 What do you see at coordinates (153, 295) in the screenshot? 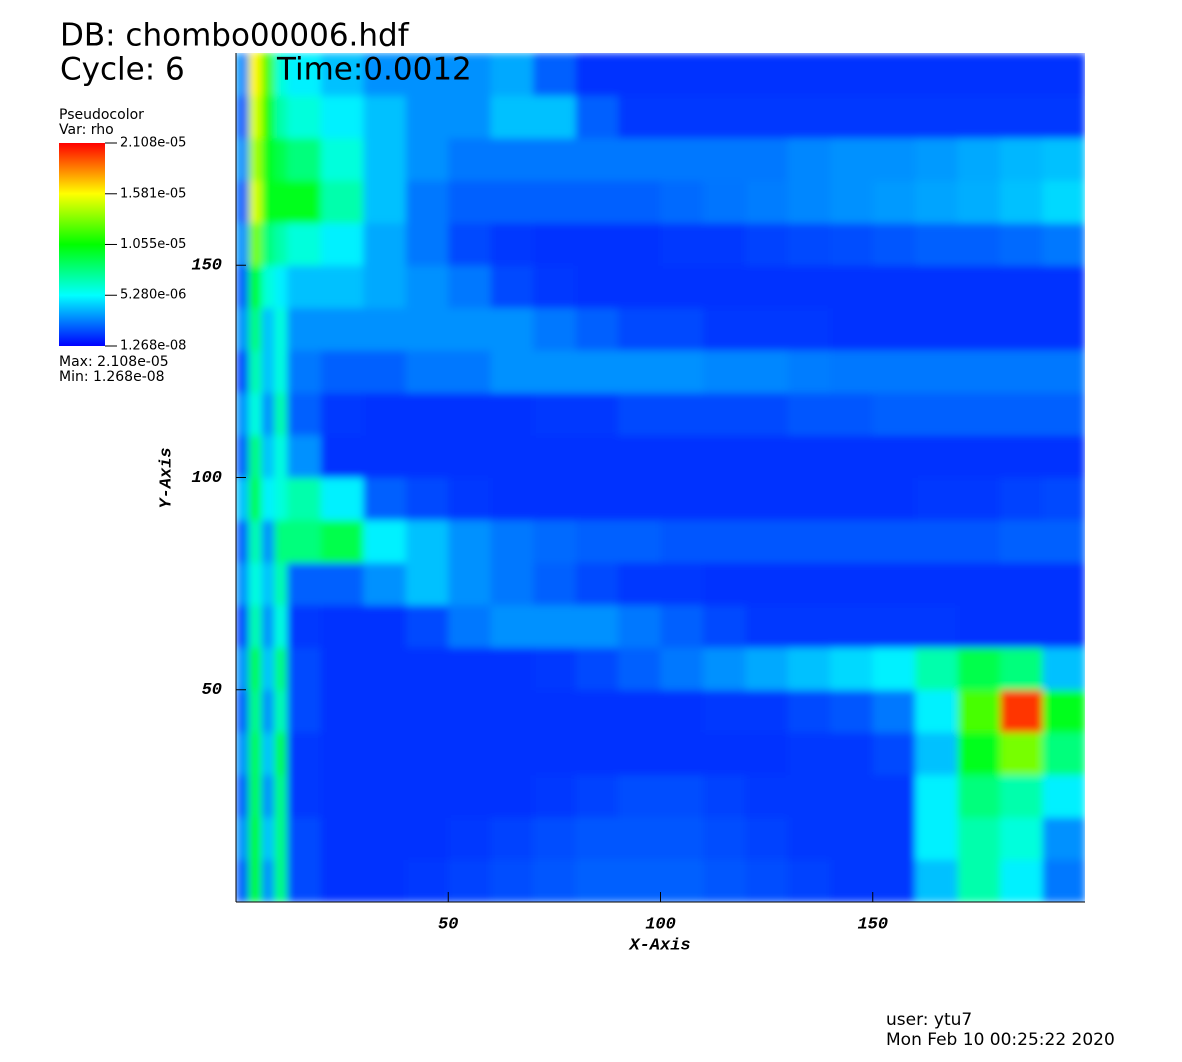
I see `colorbar-label: 5.280e-06` at bounding box center [153, 295].